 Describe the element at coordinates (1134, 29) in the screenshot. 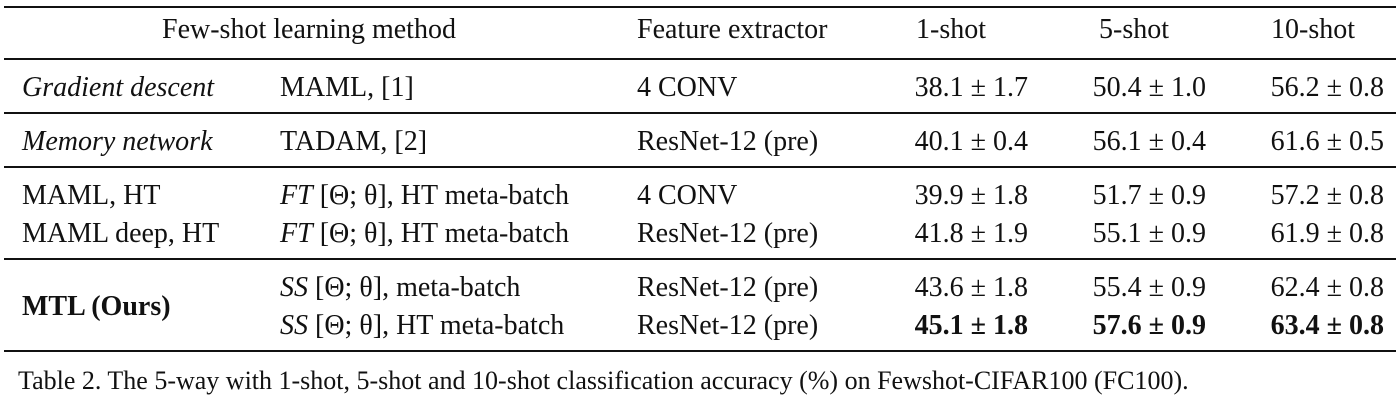

I see `header-5-shot: 5-shot` at that location.